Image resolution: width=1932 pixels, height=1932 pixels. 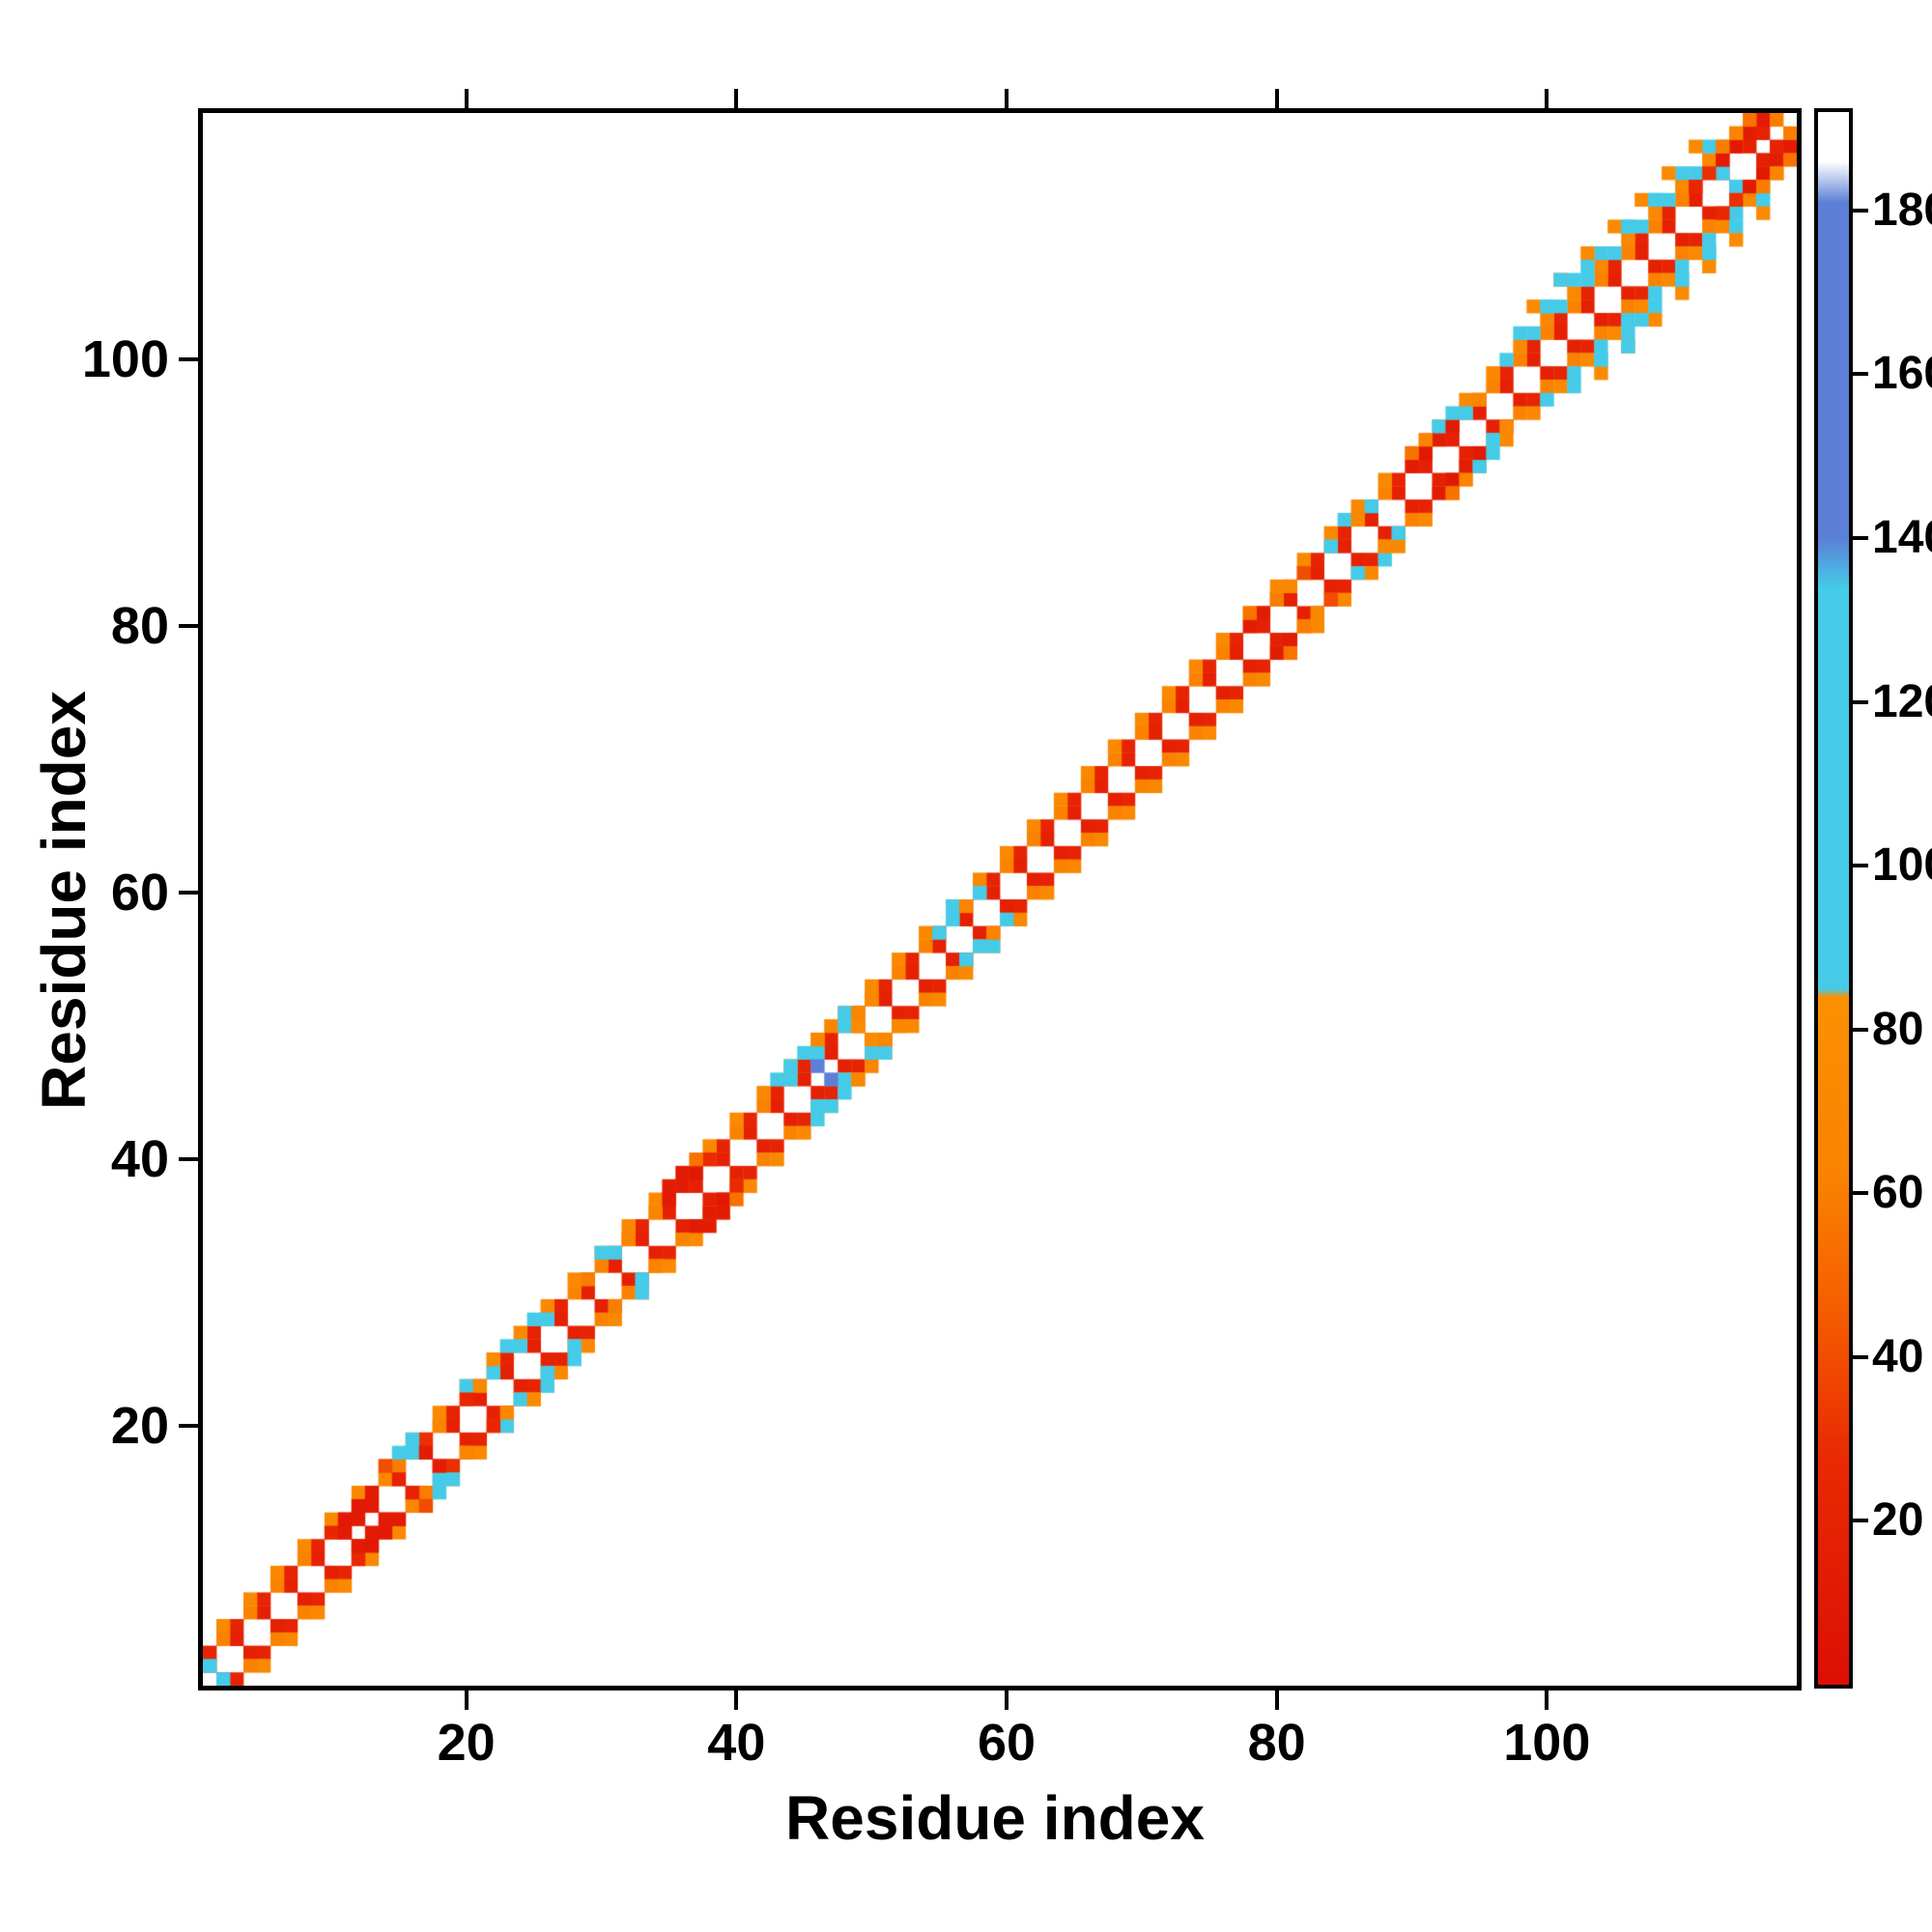 I want to click on y-tick-label: 100, so click(x=125, y=359).